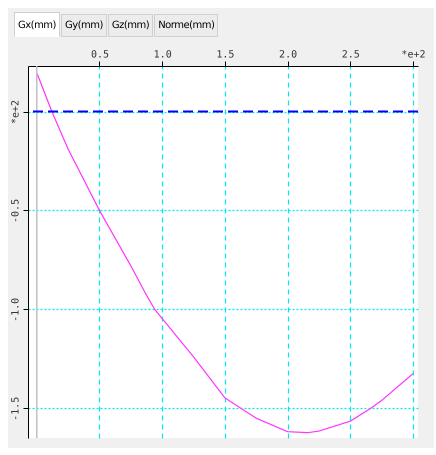 This screenshot has height=455, width=436. Describe the element at coordinates (100, 55) in the screenshot. I see `x-tick-label: 0.5` at that location.